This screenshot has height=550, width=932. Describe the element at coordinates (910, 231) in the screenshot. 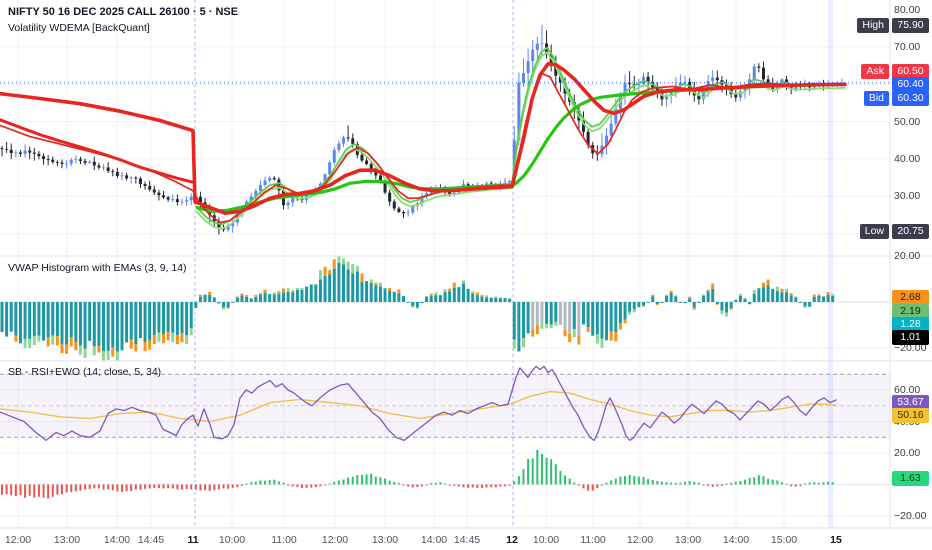

I see `axis-badge-low: 20.75` at that location.